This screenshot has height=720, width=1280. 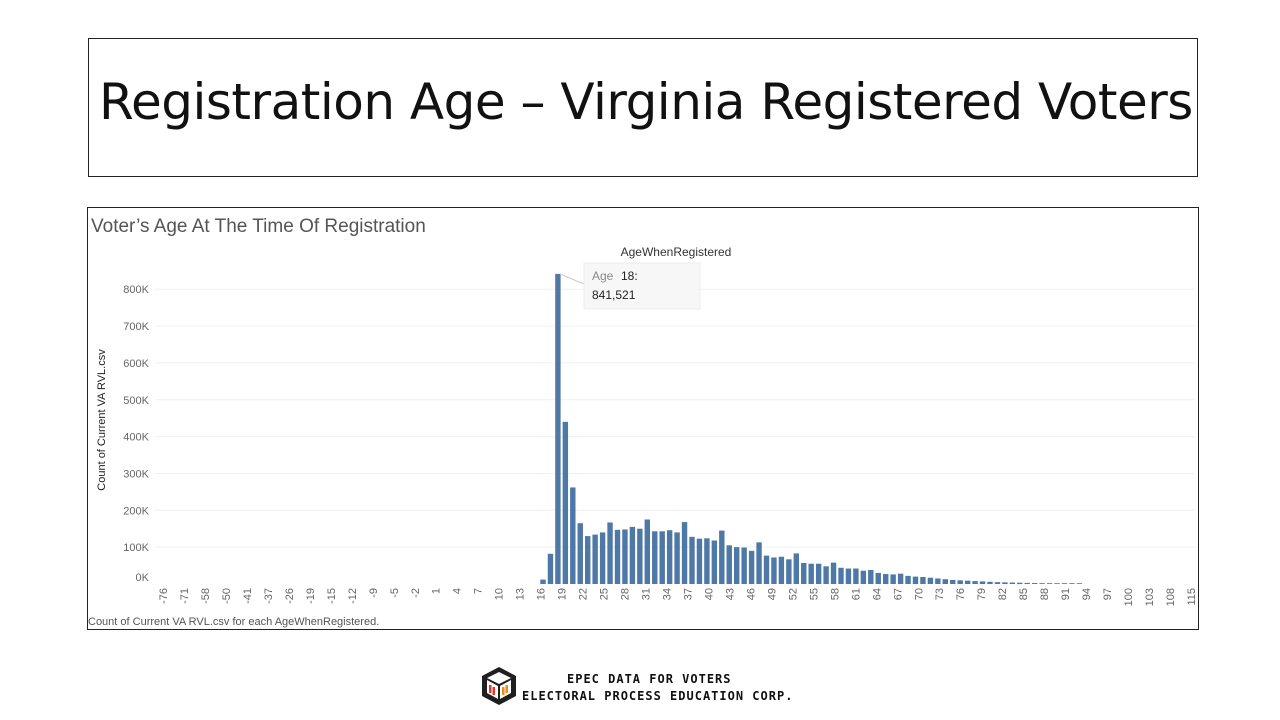 What do you see at coordinates (605, 594) in the screenshot?
I see `x-tick-label: 25` at bounding box center [605, 594].